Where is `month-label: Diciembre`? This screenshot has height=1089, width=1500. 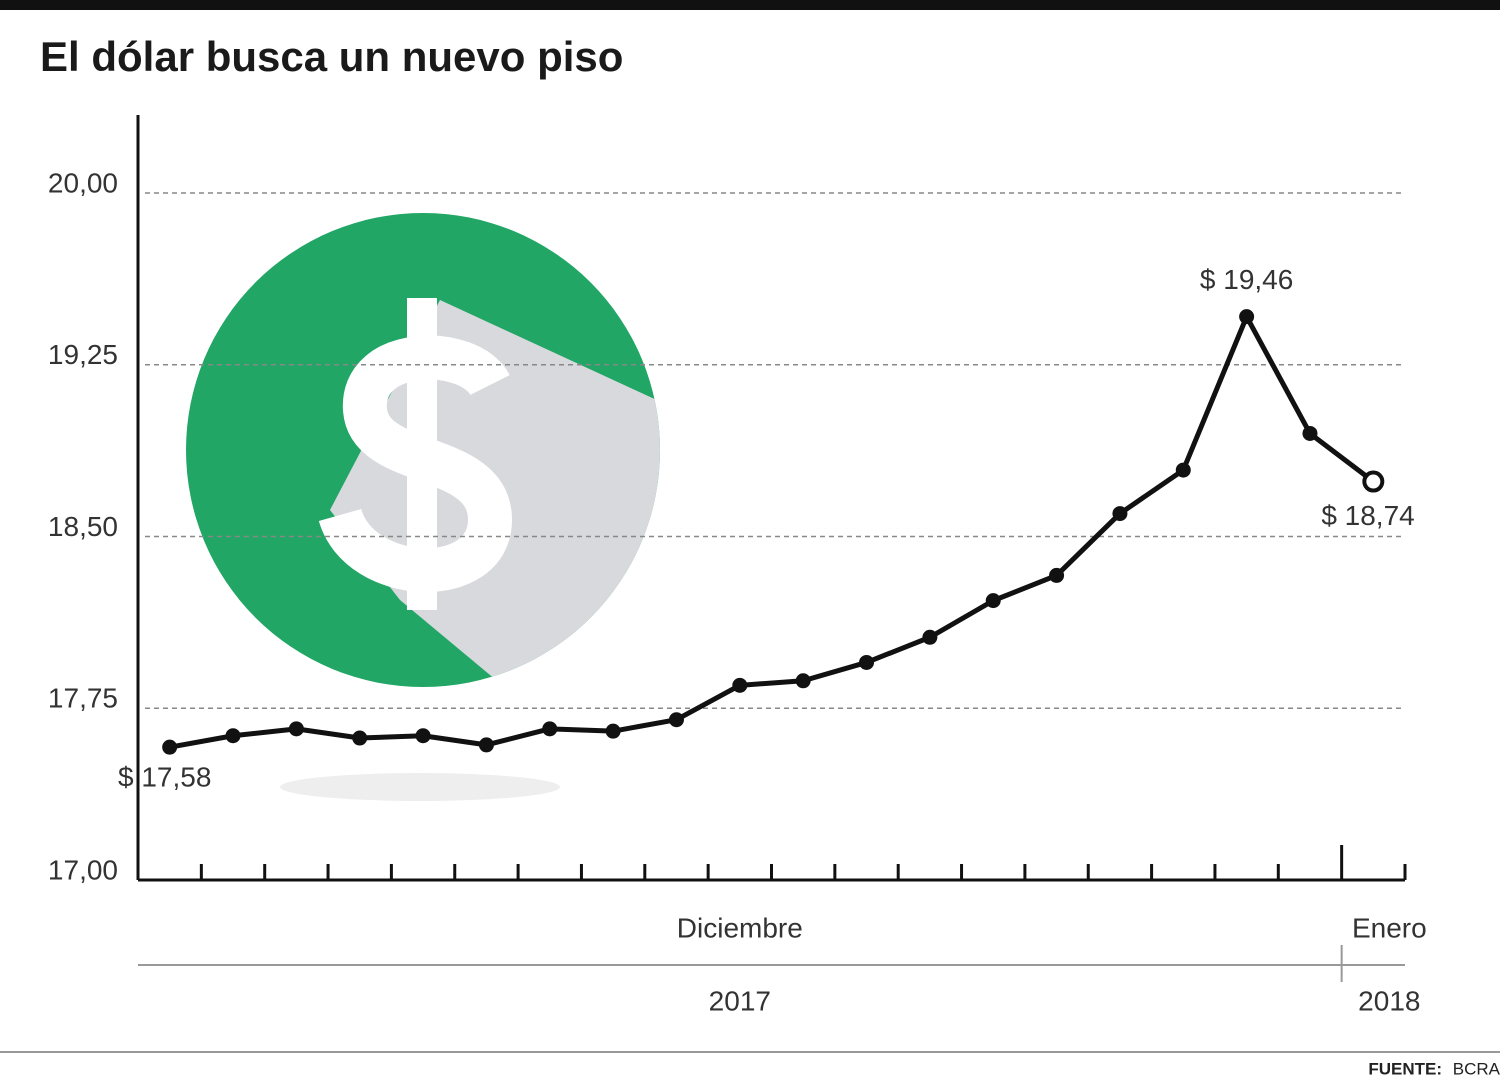
month-label: Diciembre is located at coordinates (740, 927).